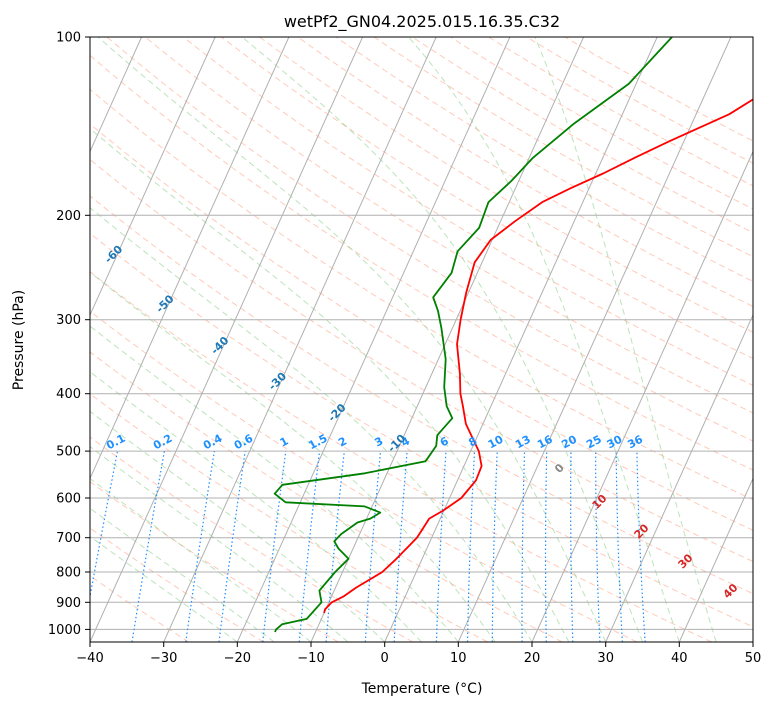  I want to click on y-tick-label: 500, so click(68, 452).